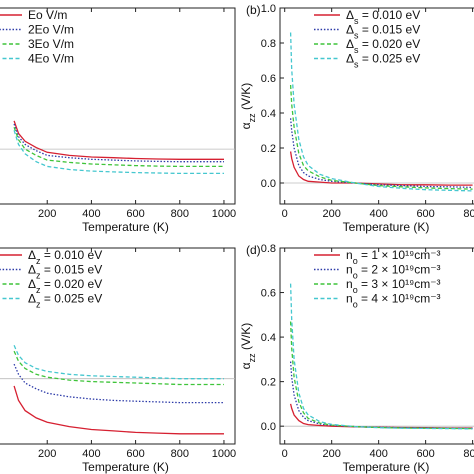 The height and width of the screenshot is (474, 474). I want to click on legend-entry: Δs = 0.010 eV, so click(383, 17).